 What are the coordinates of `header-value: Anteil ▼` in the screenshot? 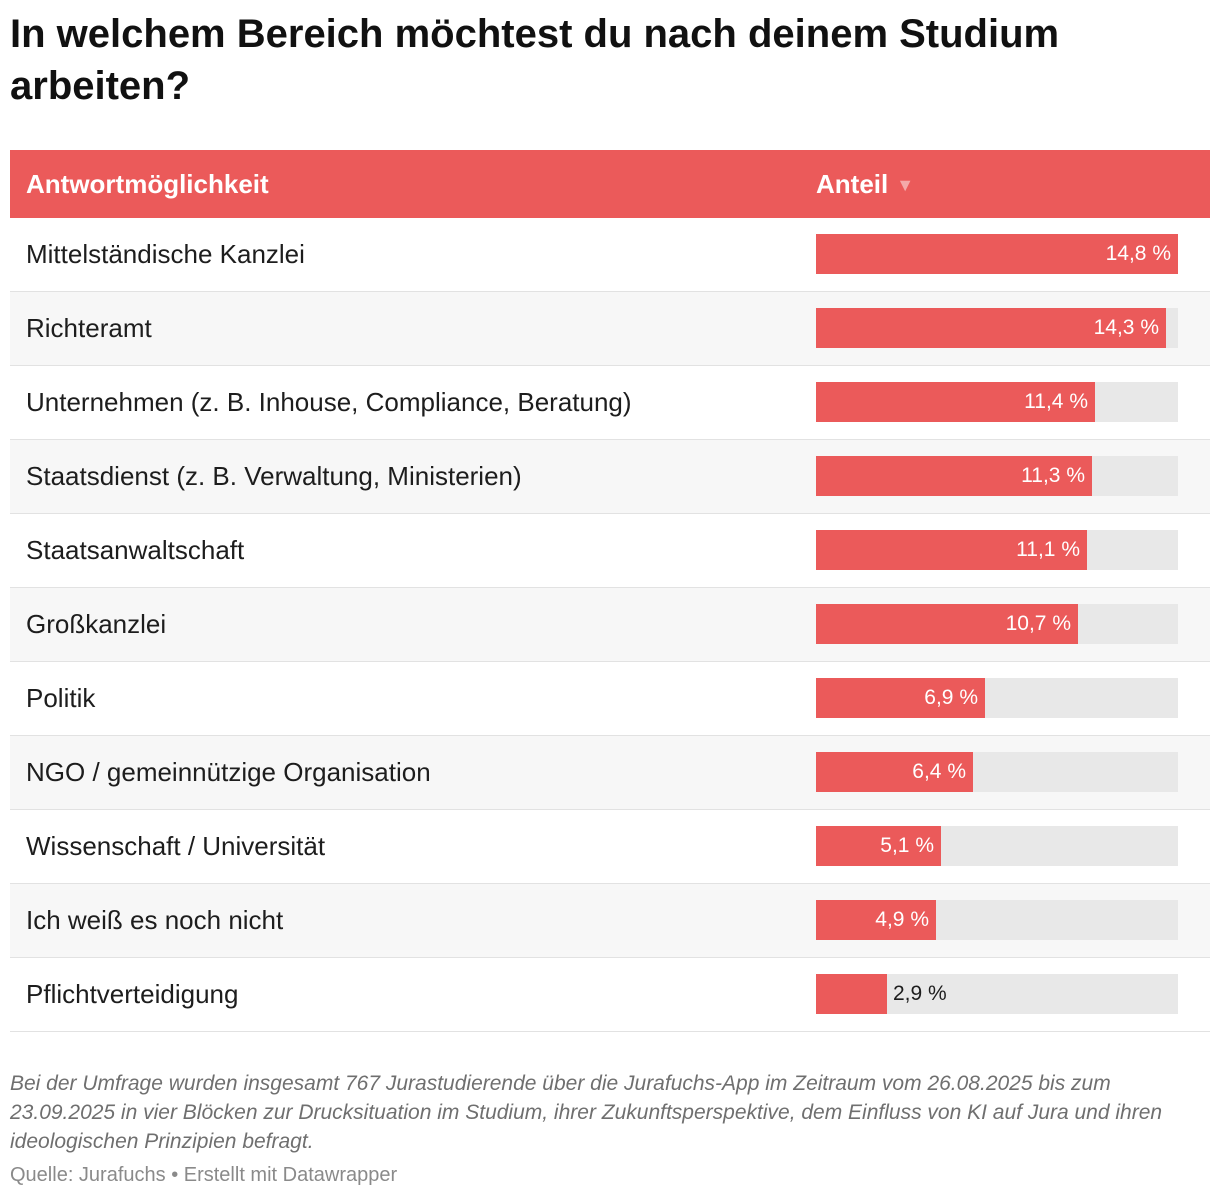 It's located at (865, 184).